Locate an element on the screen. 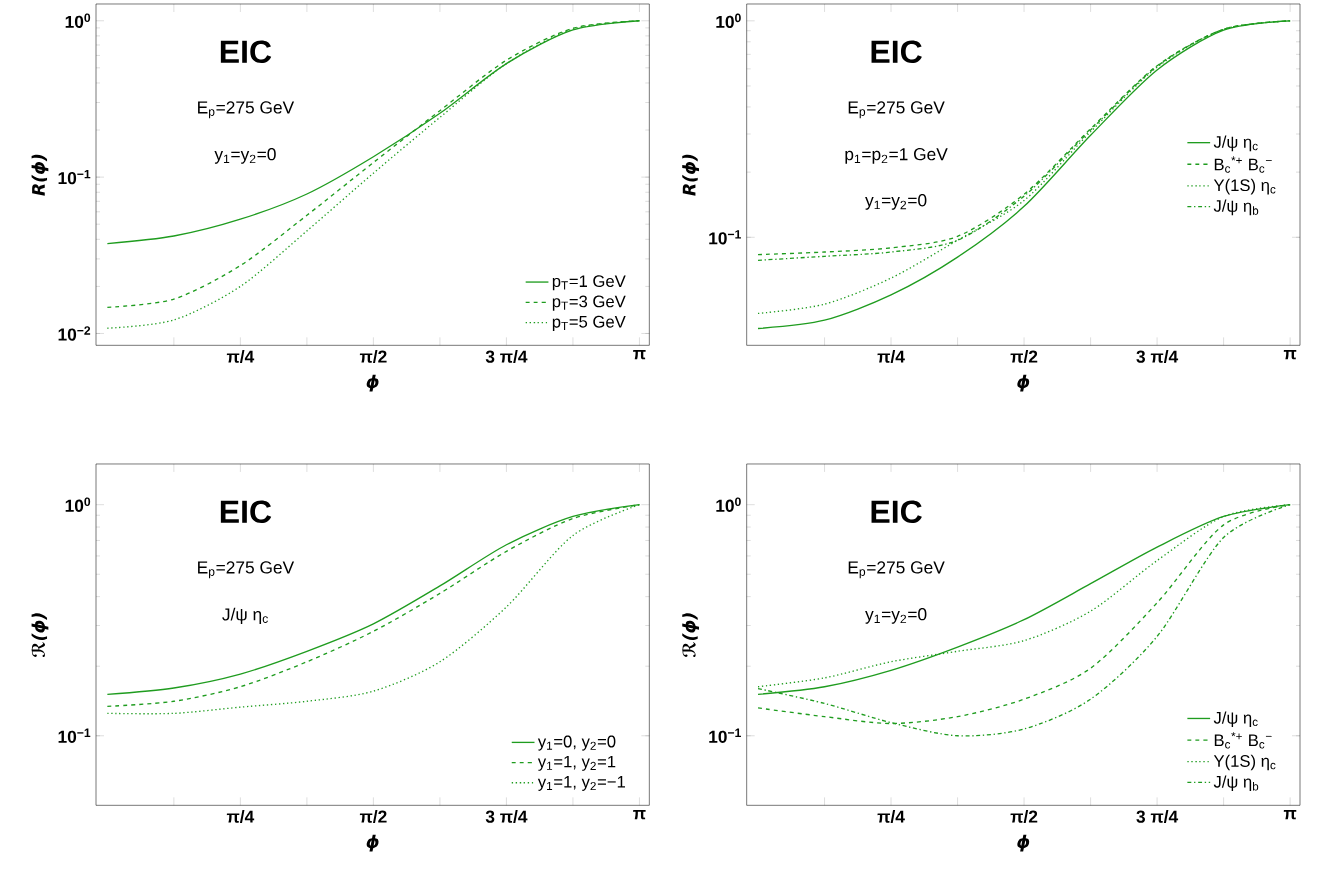  legend-label: p$_{T}$=1 GeV is located at coordinates (589, 283).